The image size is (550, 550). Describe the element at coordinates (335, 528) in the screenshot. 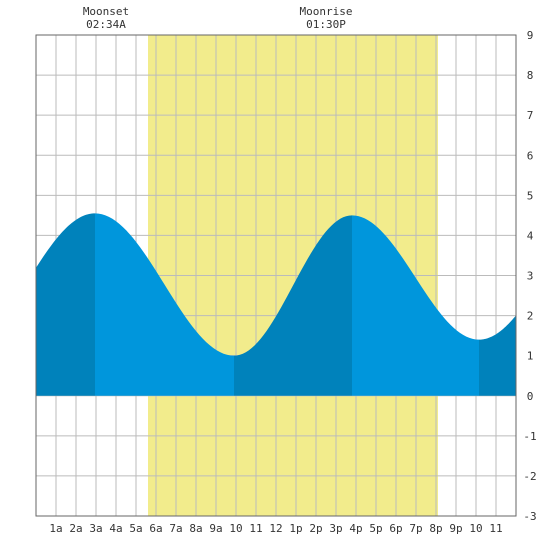

I see `x-tick-label: 3p` at that location.